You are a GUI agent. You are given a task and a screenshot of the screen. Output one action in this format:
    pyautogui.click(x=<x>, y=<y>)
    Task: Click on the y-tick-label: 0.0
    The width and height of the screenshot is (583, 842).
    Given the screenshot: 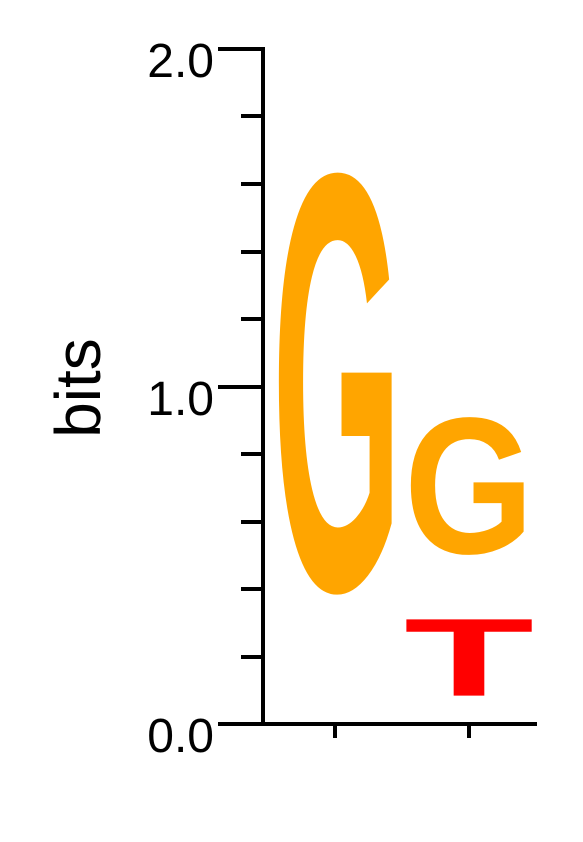 What is the action you would take?
    pyautogui.click(x=180, y=736)
    